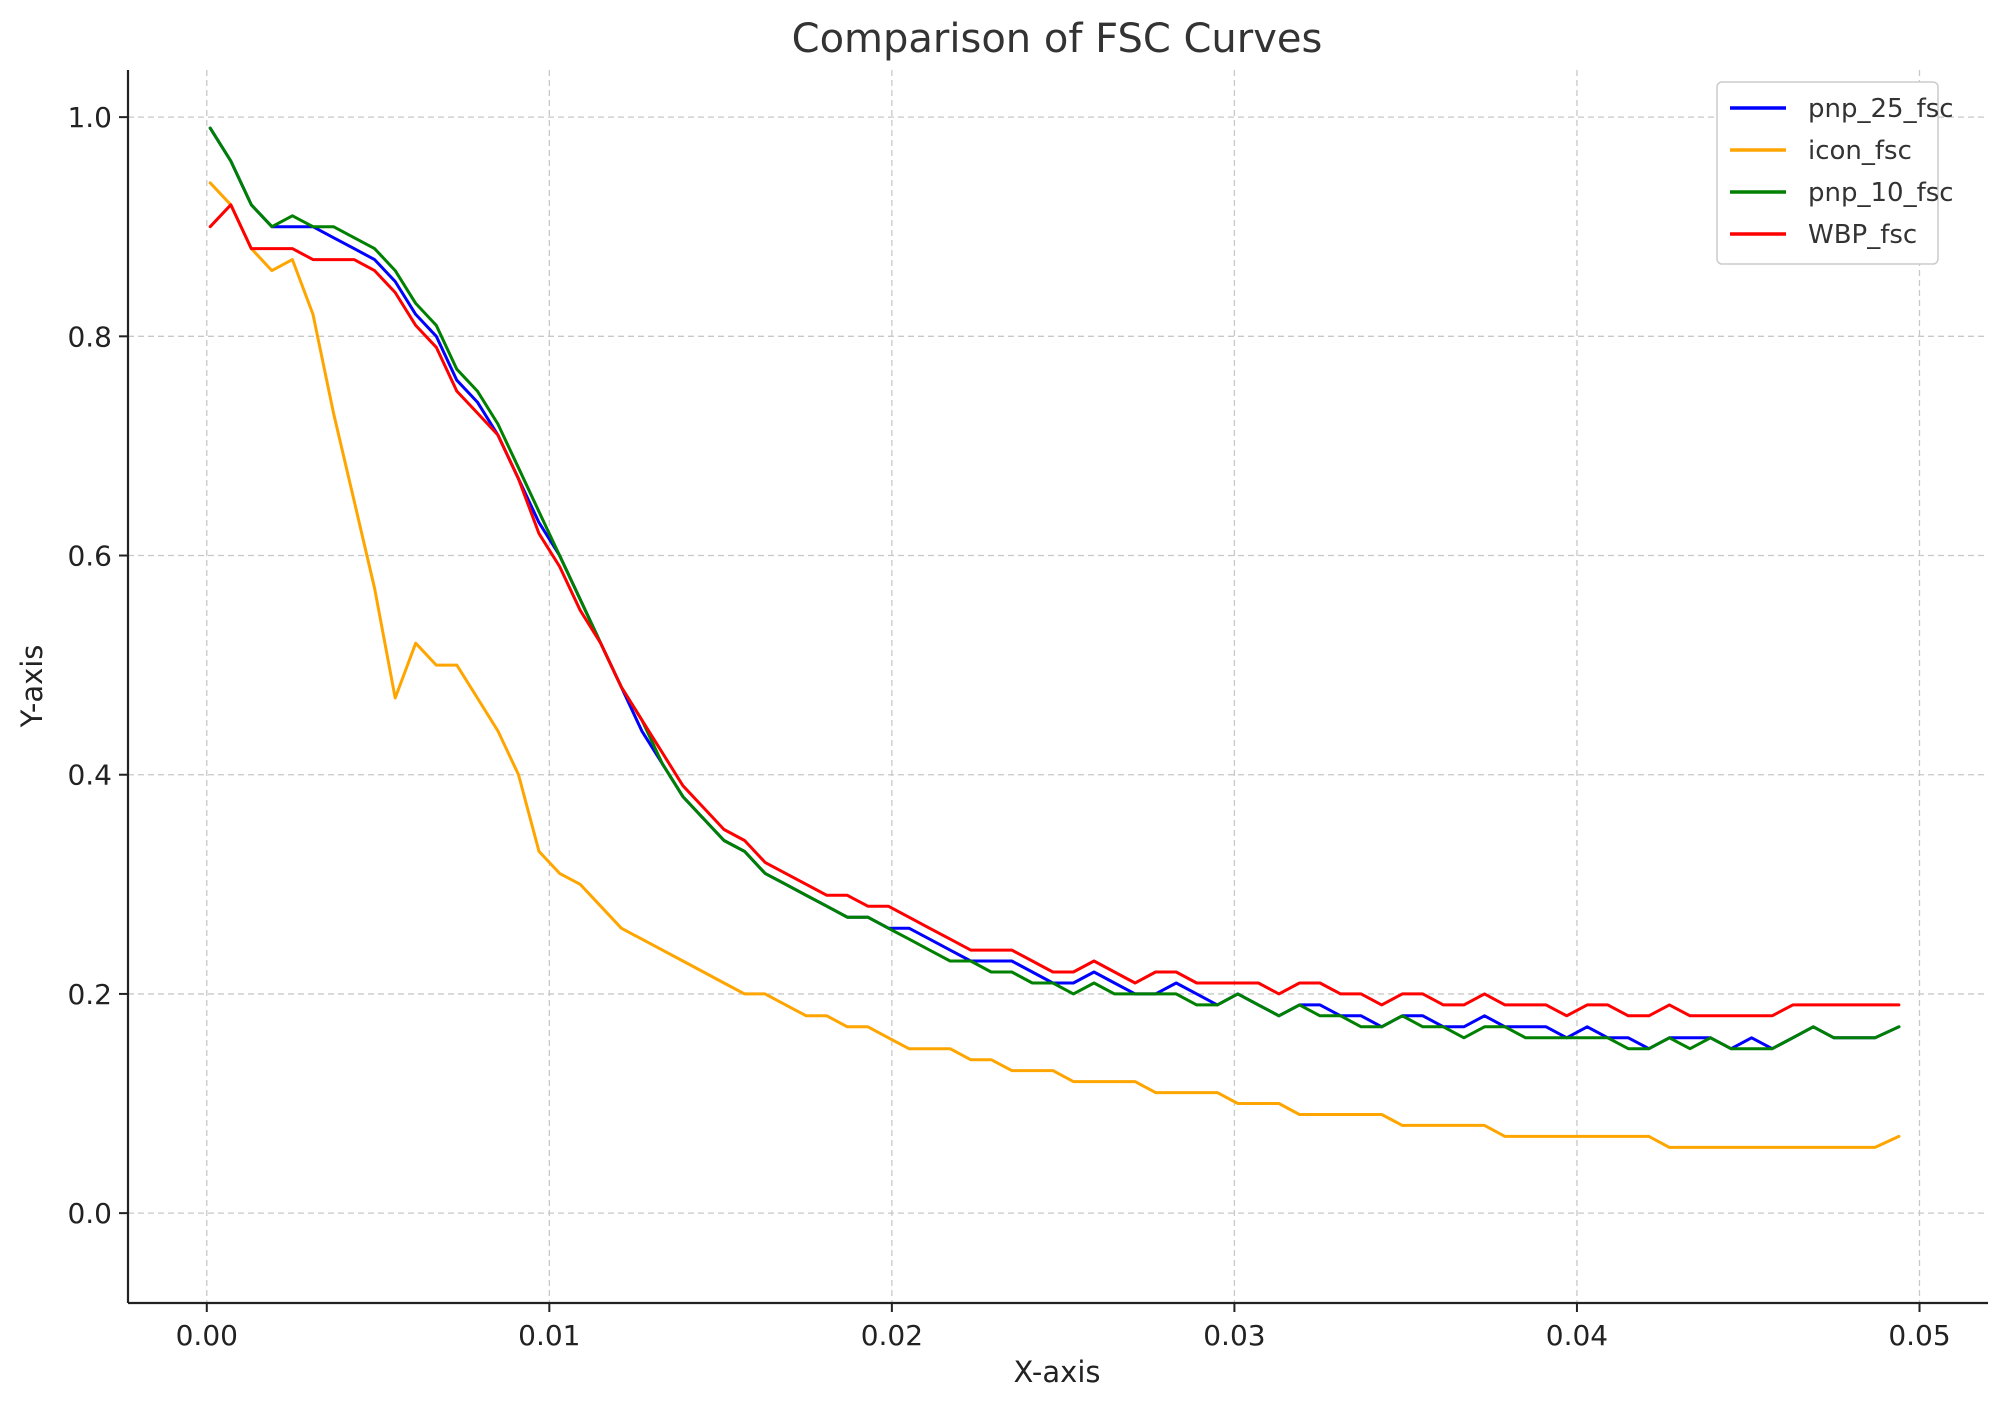 This screenshot has width=2007, height=1409. Describe the element at coordinates (32, 687) in the screenshot. I see `y-axis-label: Y-axis` at that location.